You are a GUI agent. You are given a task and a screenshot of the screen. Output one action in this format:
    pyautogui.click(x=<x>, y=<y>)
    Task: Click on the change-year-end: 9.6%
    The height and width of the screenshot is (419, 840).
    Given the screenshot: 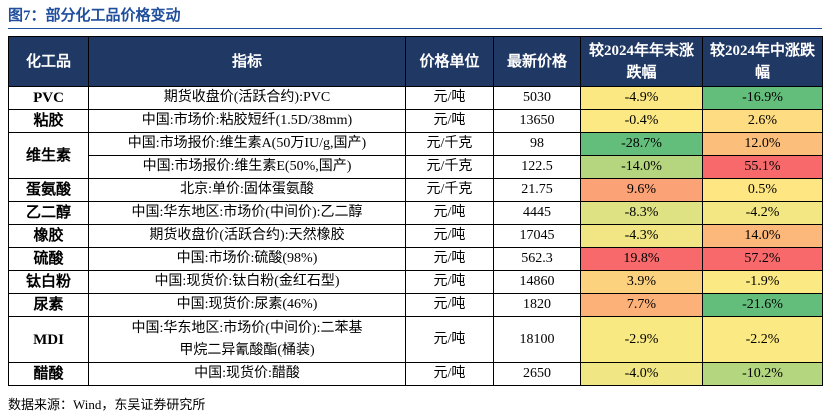 What is the action you would take?
    pyautogui.click(x=641, y=190)
    